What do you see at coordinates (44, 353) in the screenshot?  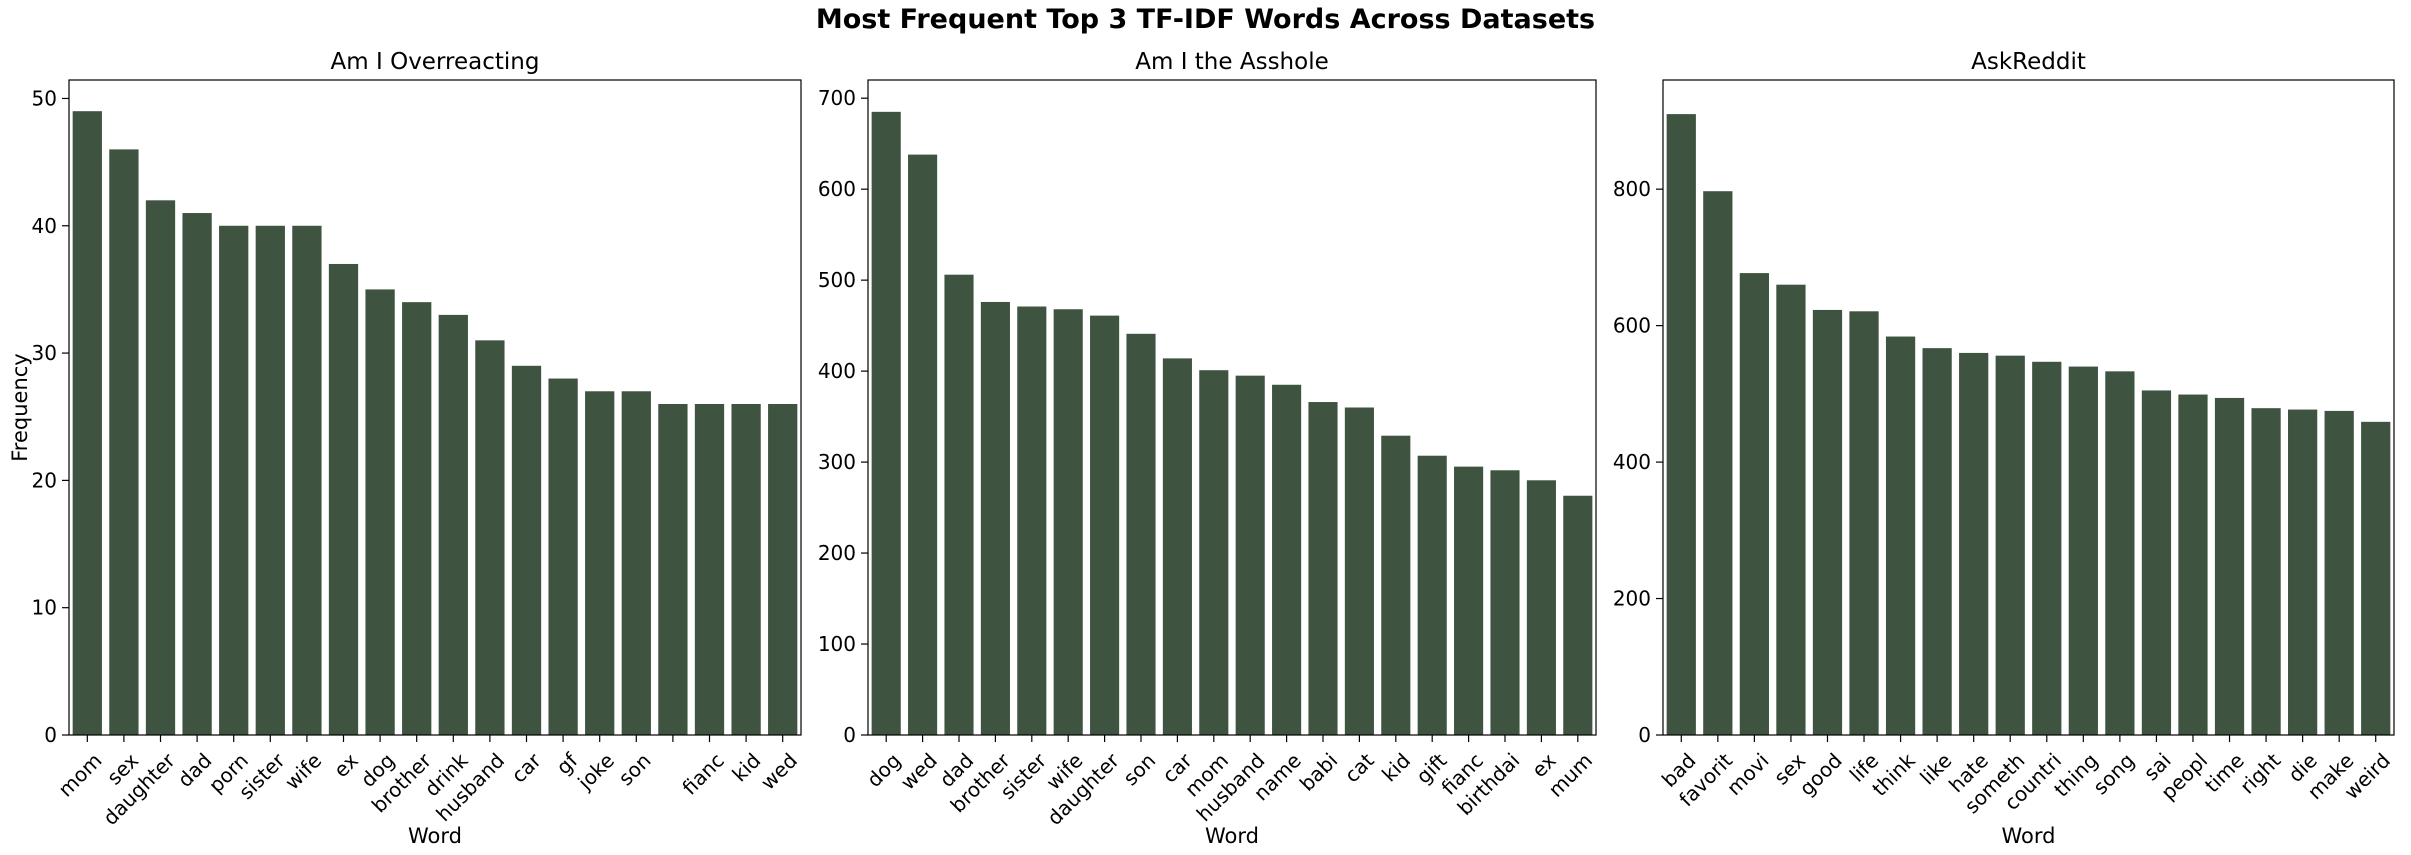 I see `y-tick-label: 30` at bounding box center [44, 353].